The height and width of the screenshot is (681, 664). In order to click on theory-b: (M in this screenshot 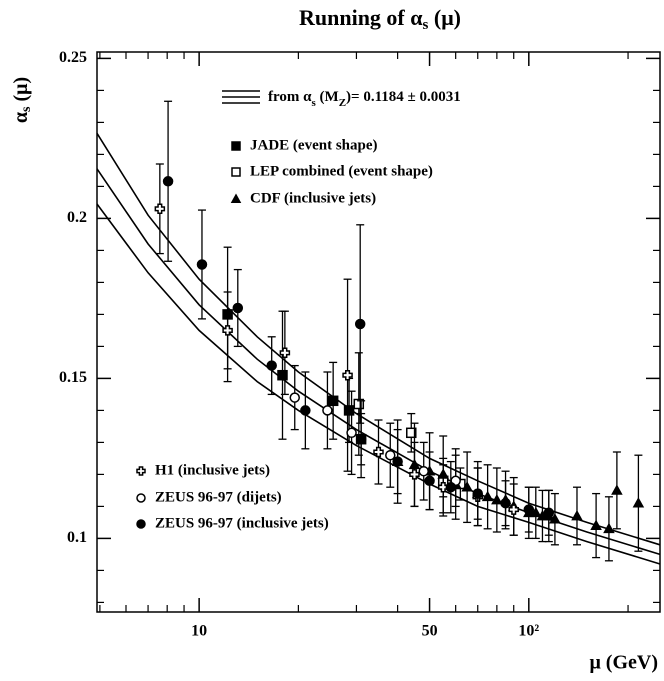, I will do `click(327, 97)`.